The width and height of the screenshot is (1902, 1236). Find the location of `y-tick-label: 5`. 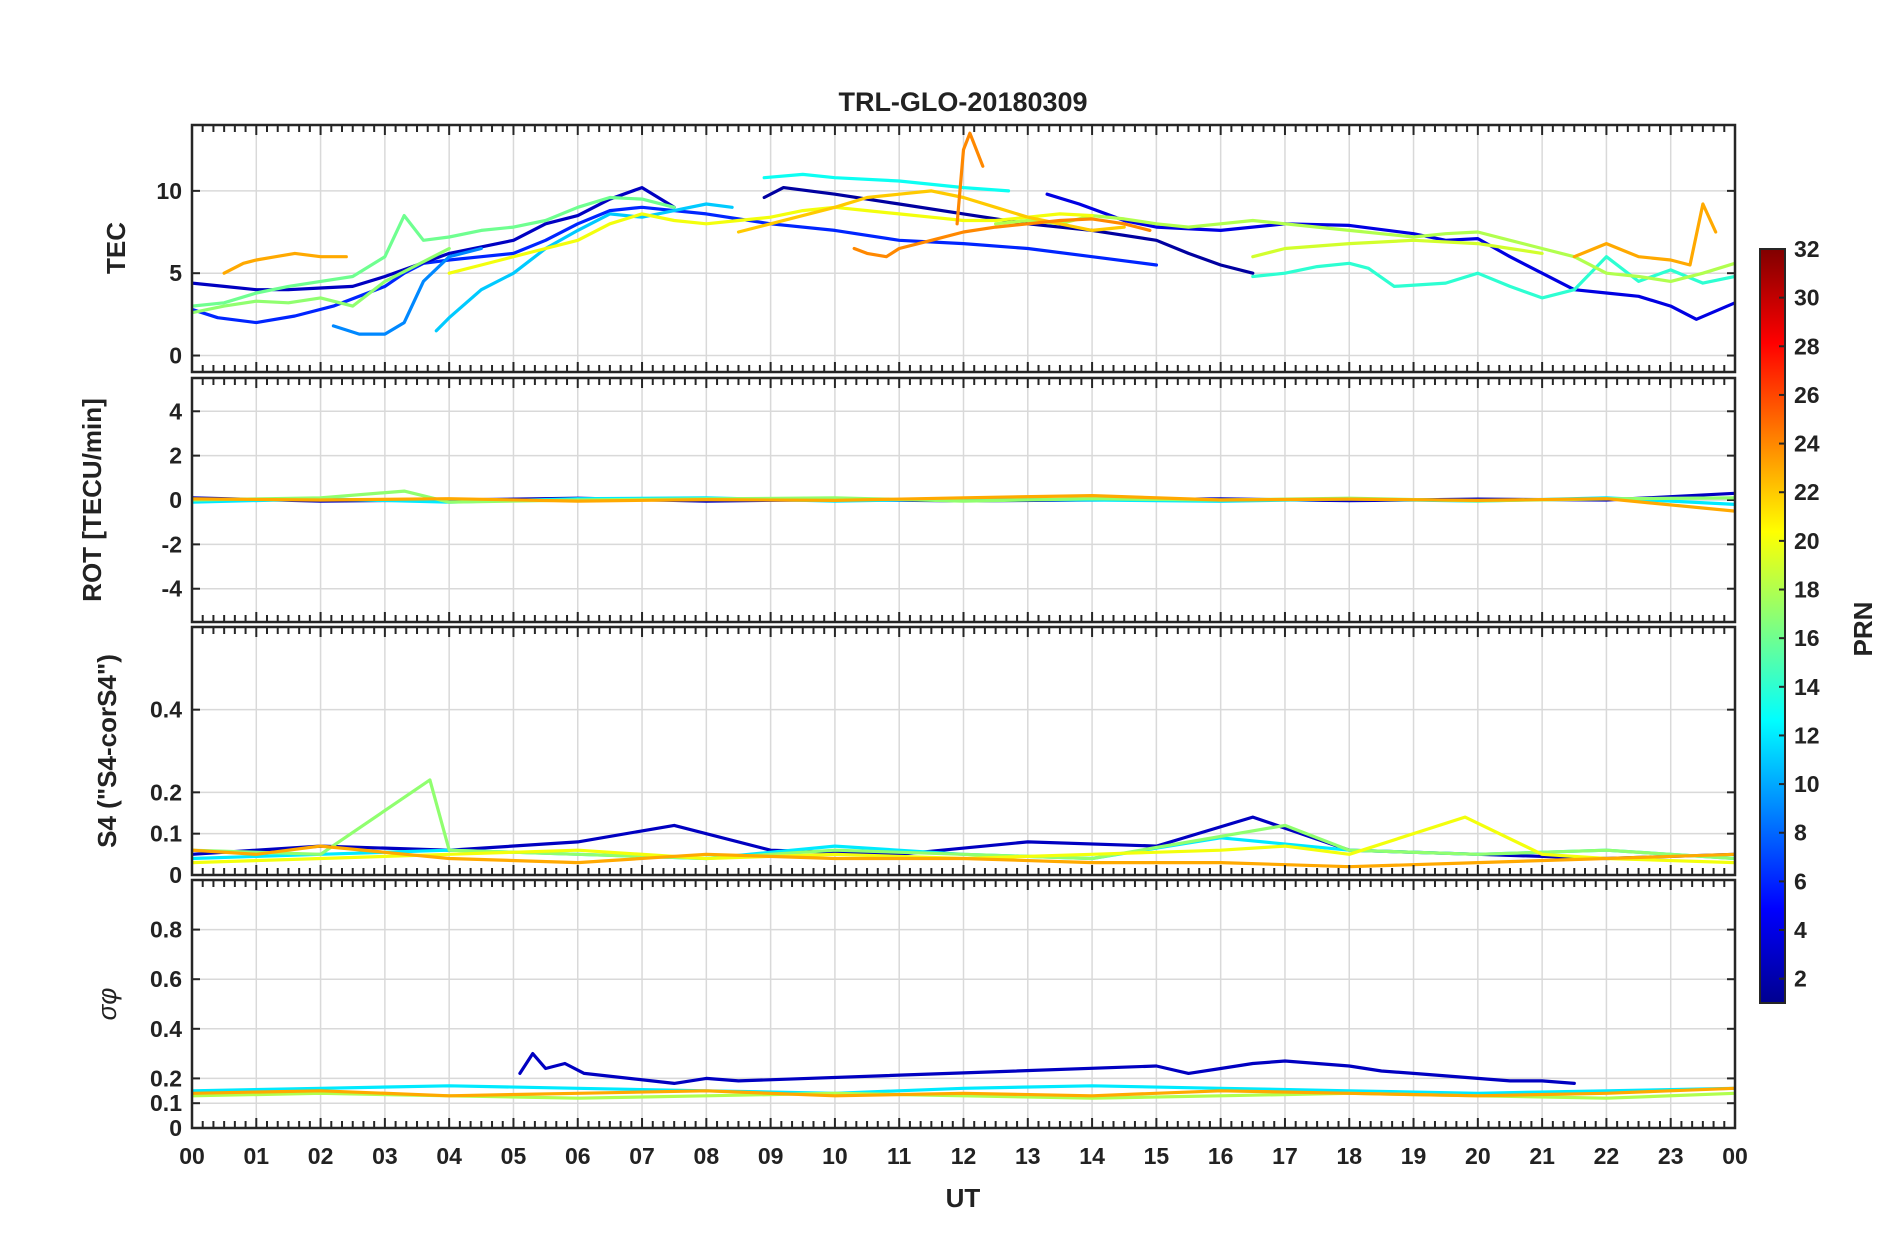

y-tick-label: 5 is located at coordinates (175, 273).